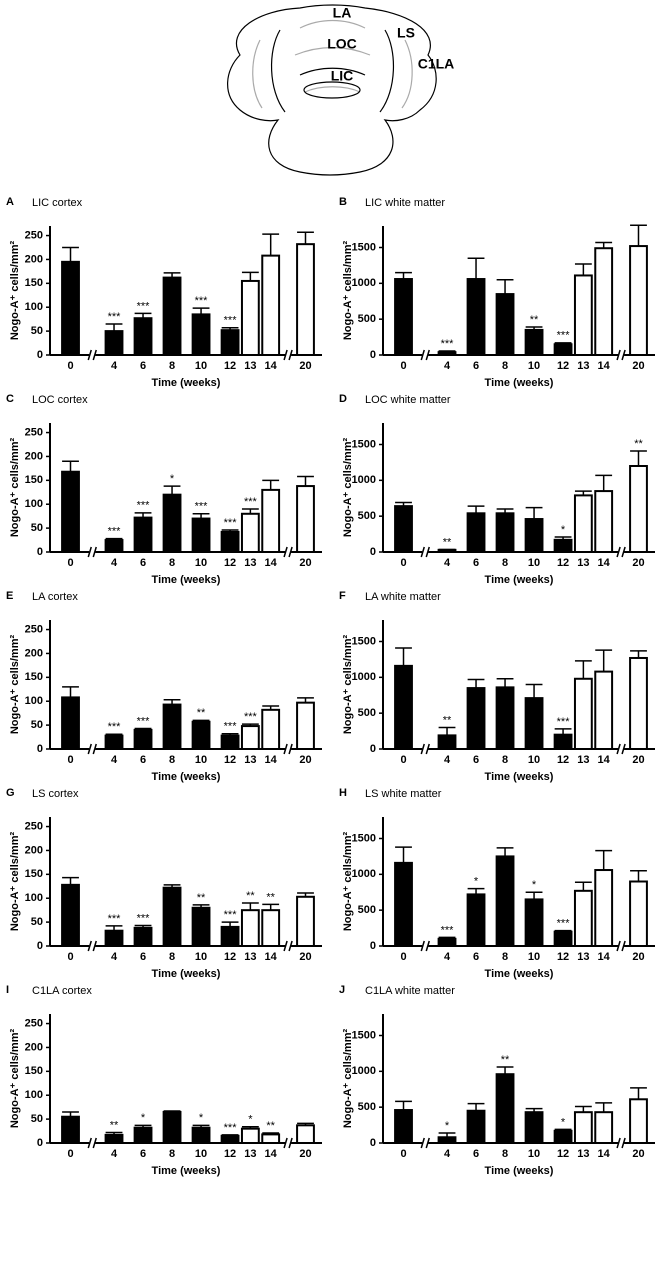  What do you see at coordinates (410, 991) in the screenshot?
I see `panel-title: C1LA white matter` at bounding box center [410, 991].